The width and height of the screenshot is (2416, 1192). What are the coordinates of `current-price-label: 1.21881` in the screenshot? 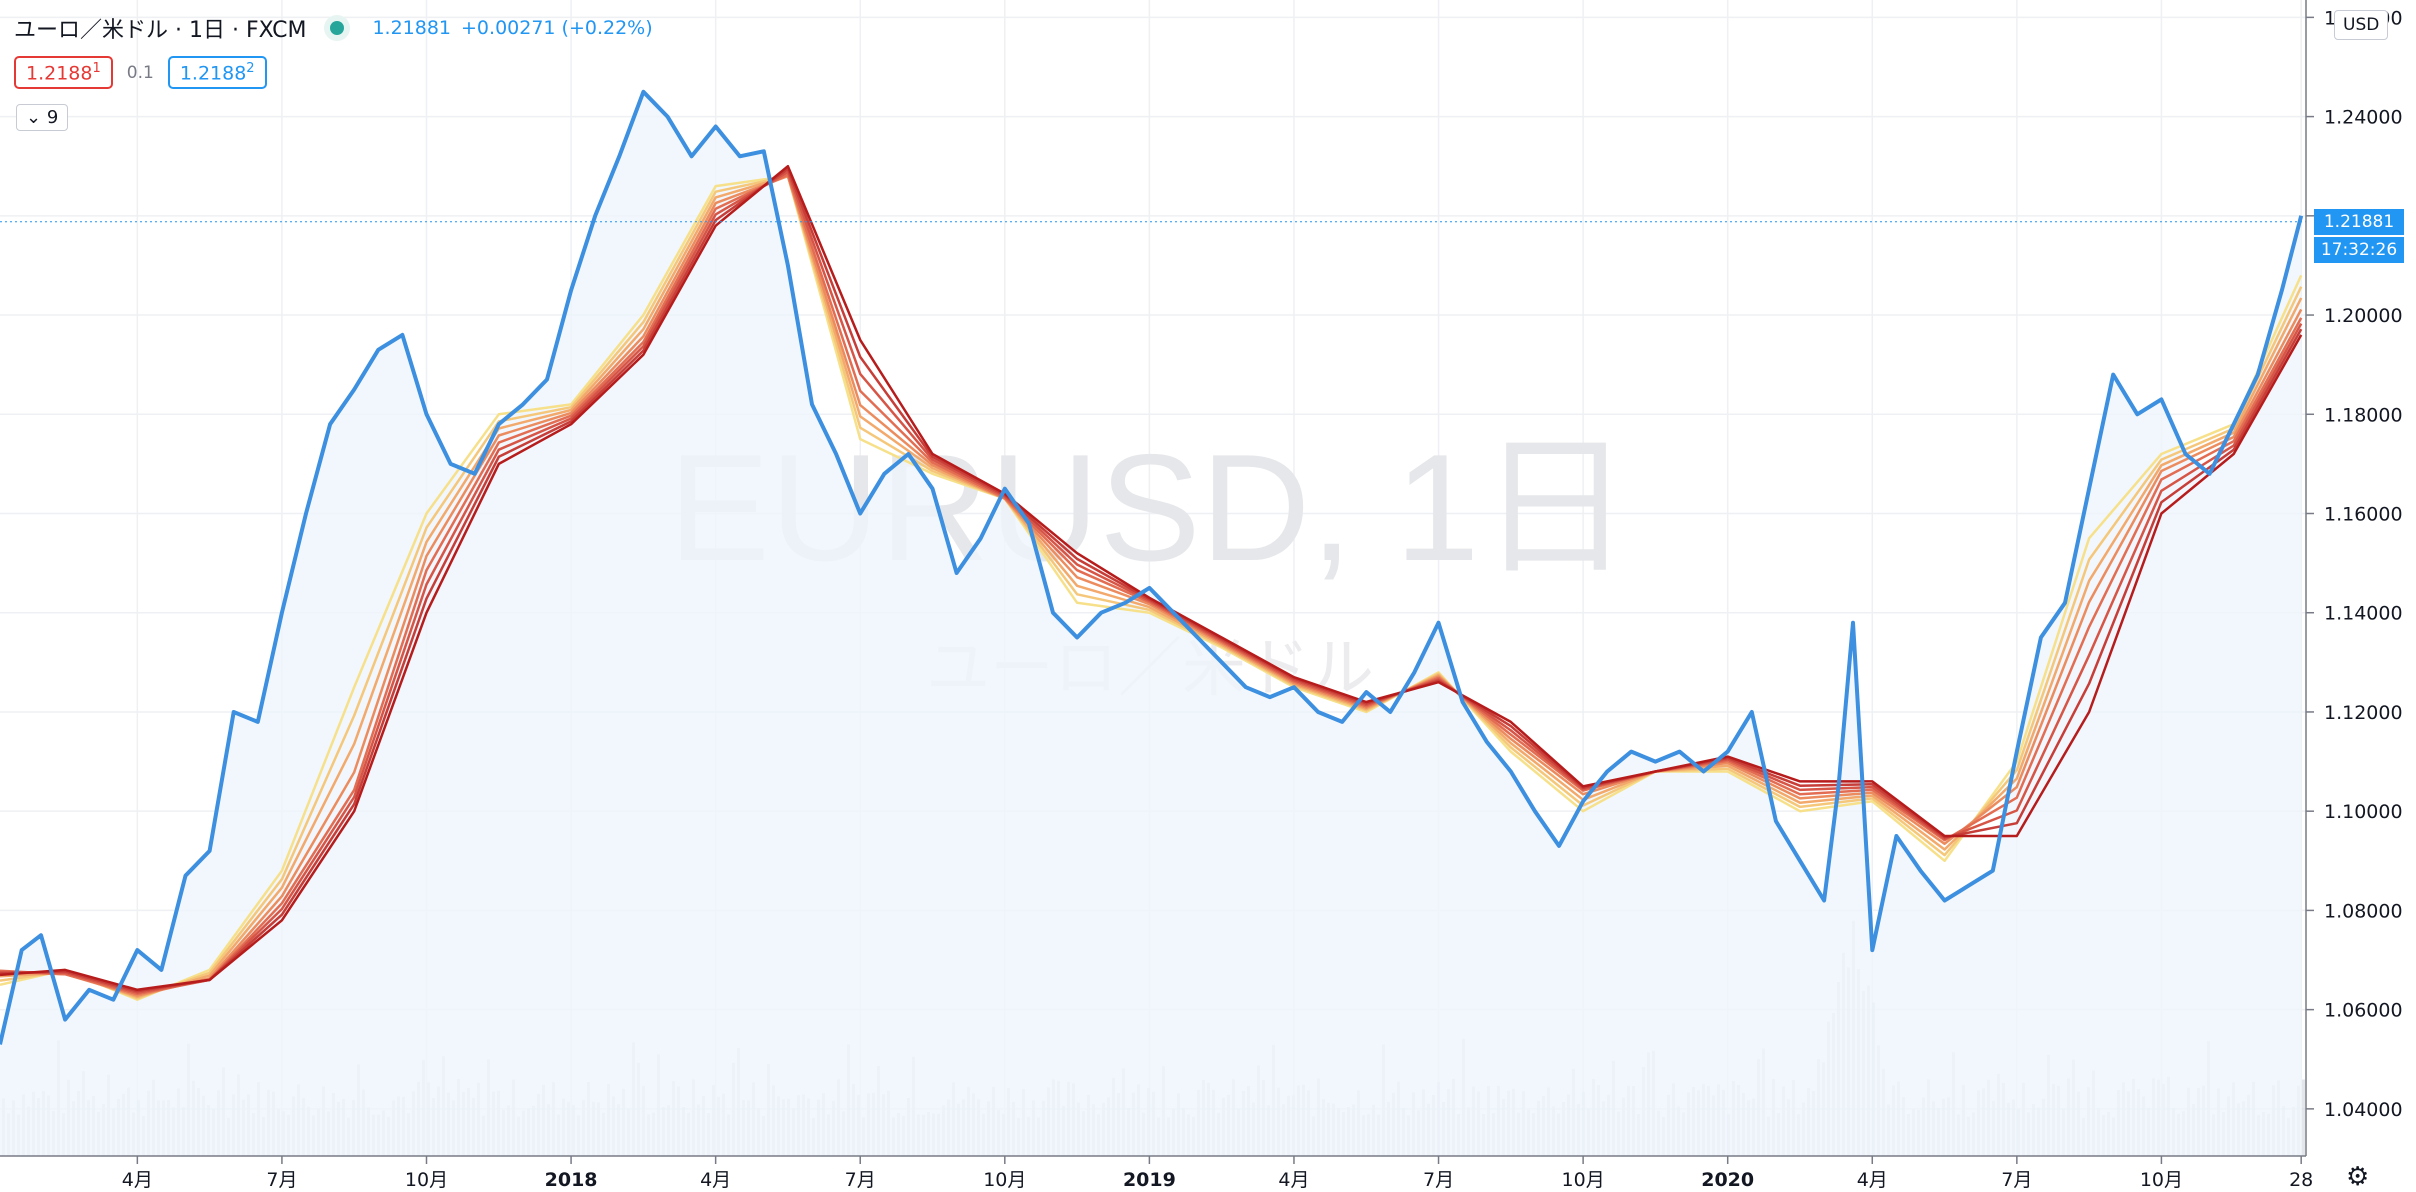 It's located at (2359, 221).